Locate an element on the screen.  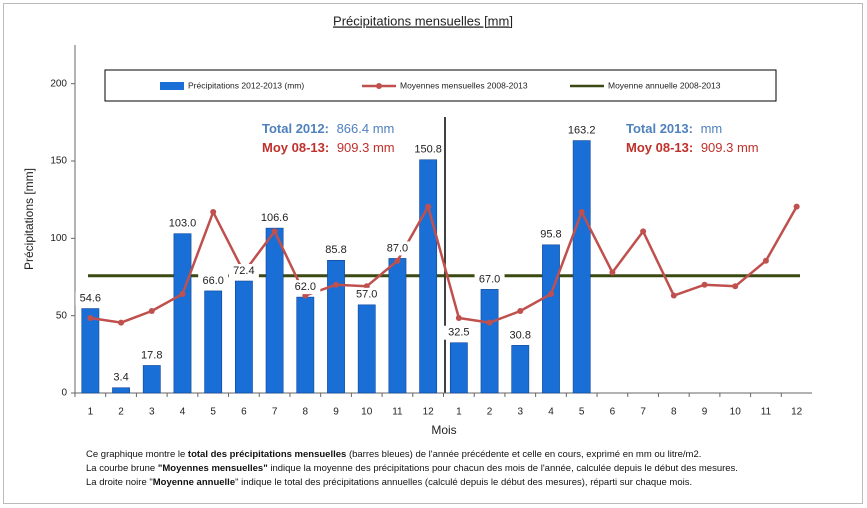
y-tick-label: 200 is located at coordinates (58, 83).